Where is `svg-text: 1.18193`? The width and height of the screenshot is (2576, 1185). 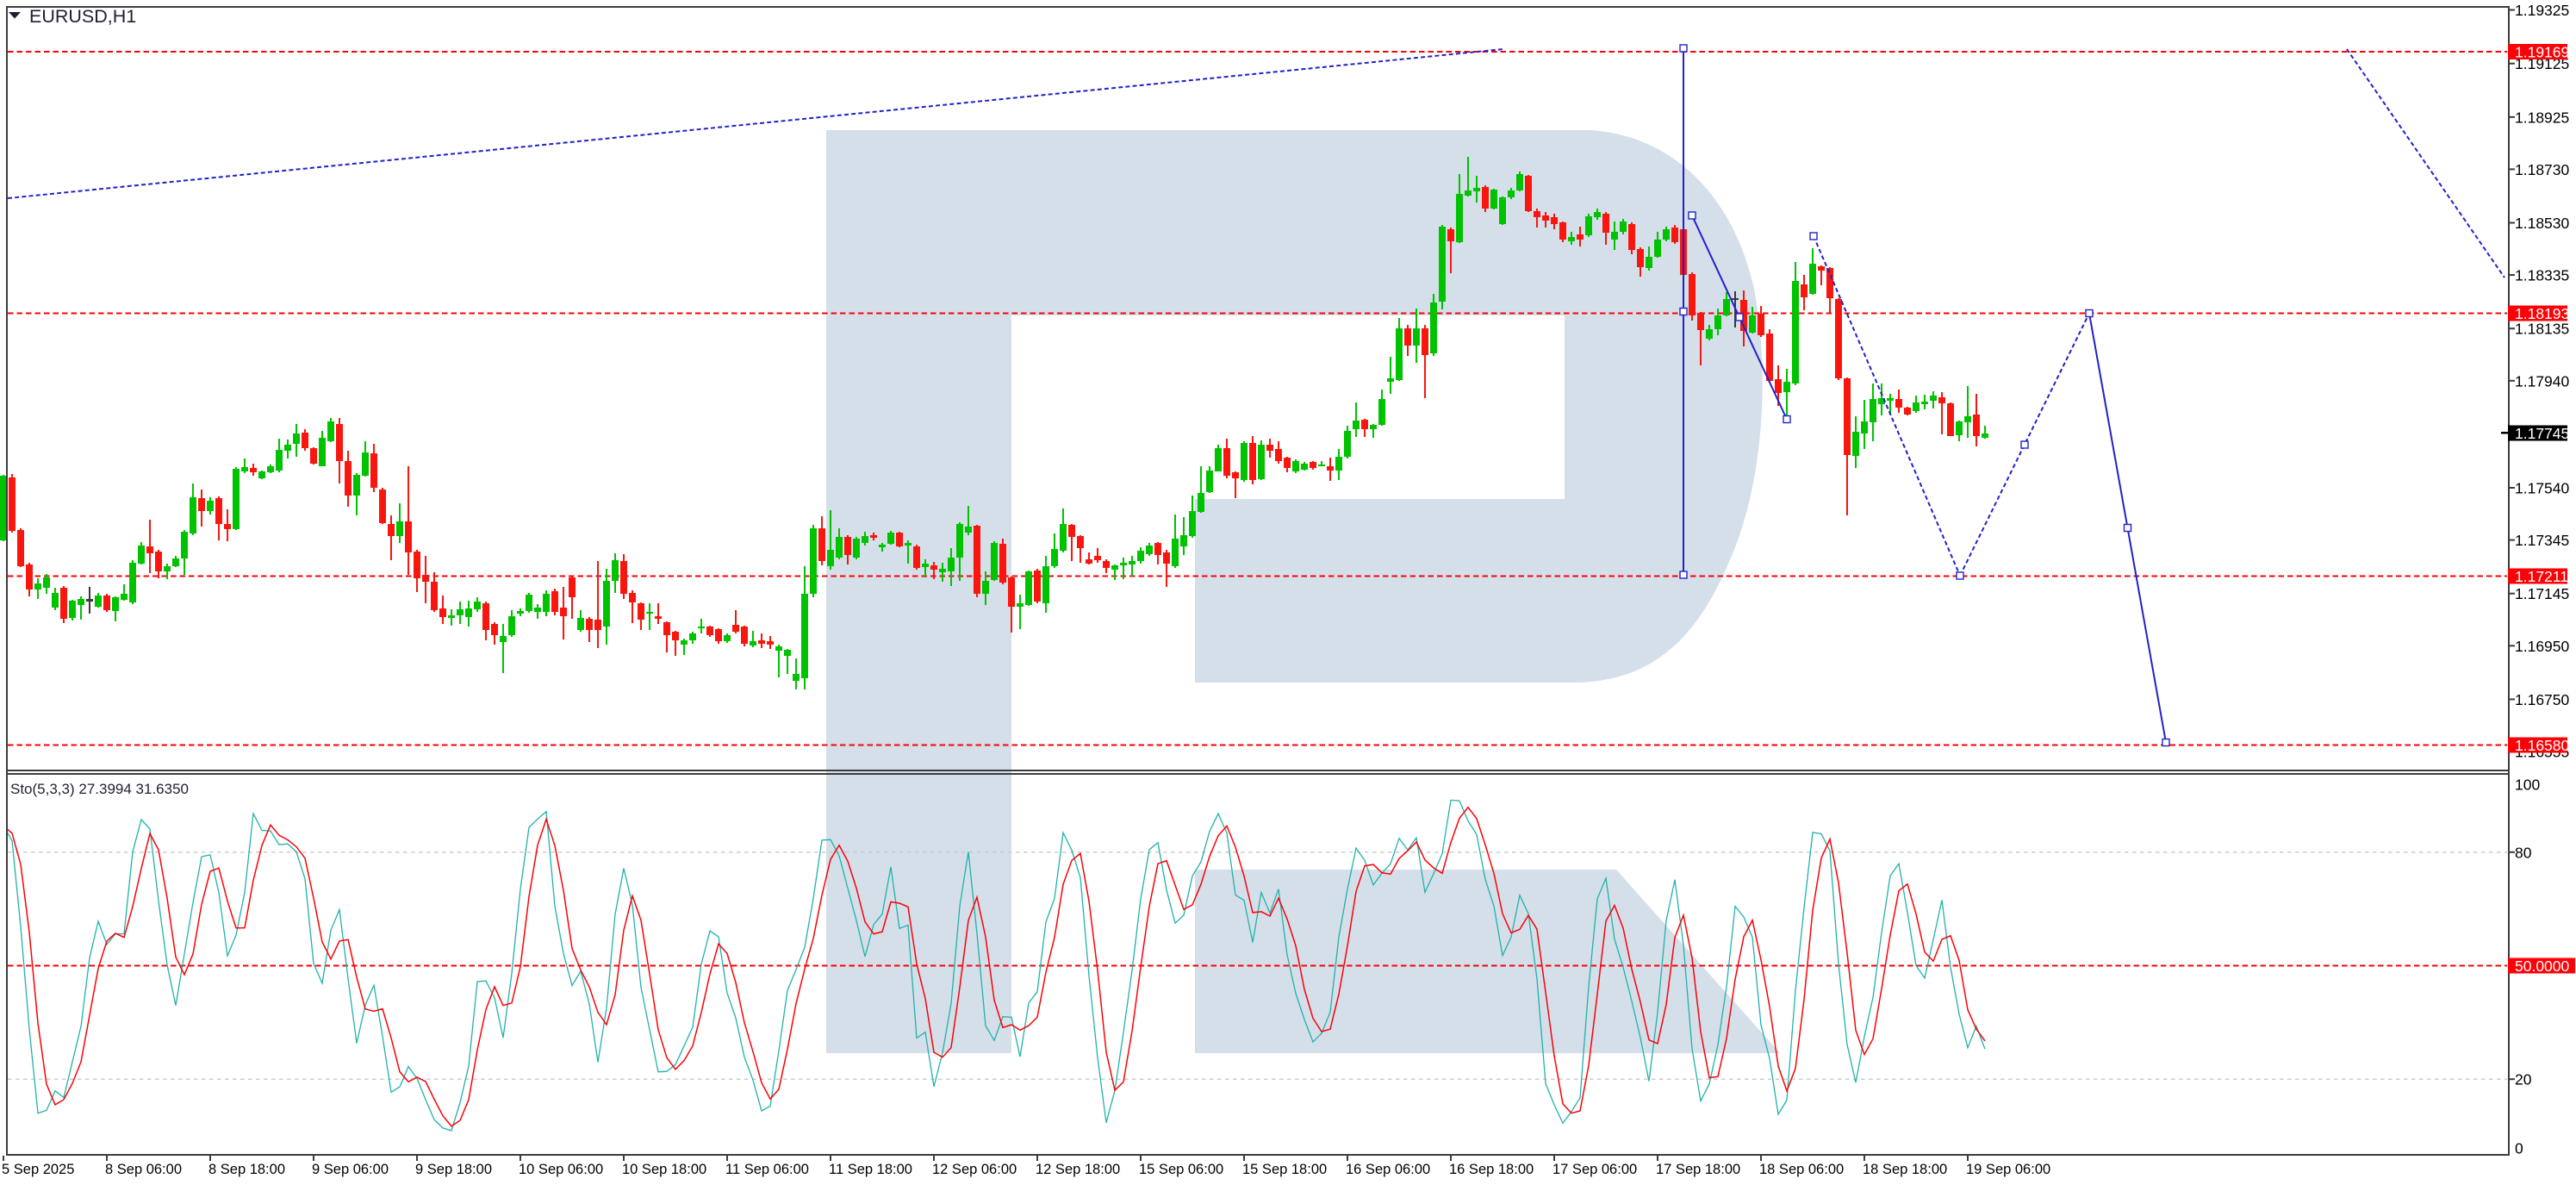 svg-text: 1.18193 is located at coordinates (2542, 313).